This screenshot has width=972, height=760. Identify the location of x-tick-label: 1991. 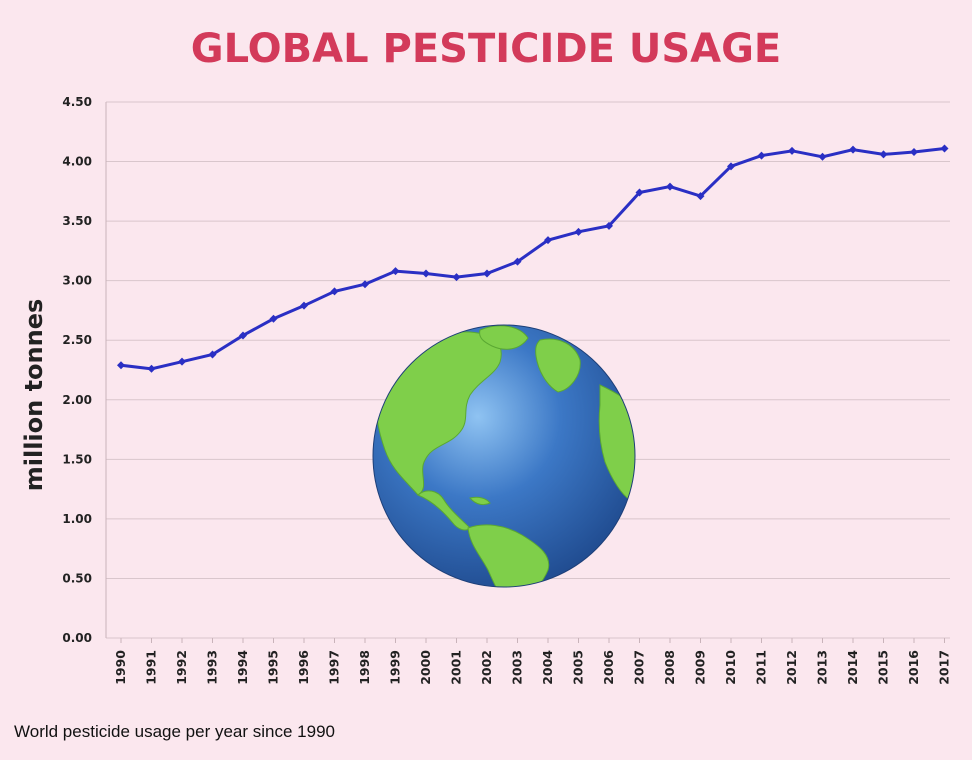
(151, 667).